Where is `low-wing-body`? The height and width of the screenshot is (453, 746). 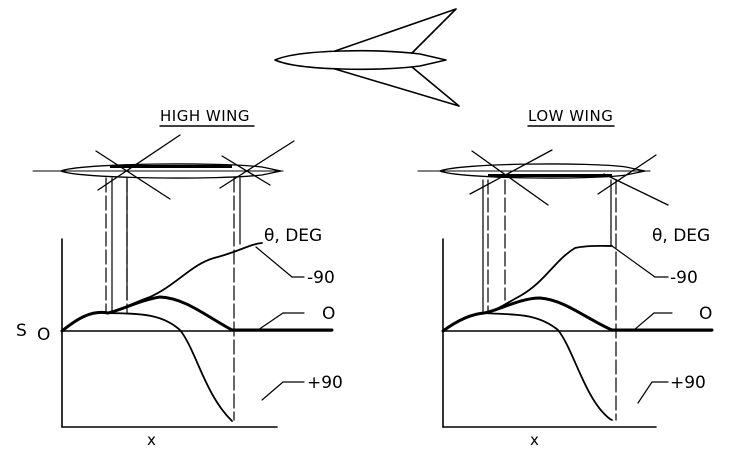
low-wing-body is located at coordinates (550, 175).